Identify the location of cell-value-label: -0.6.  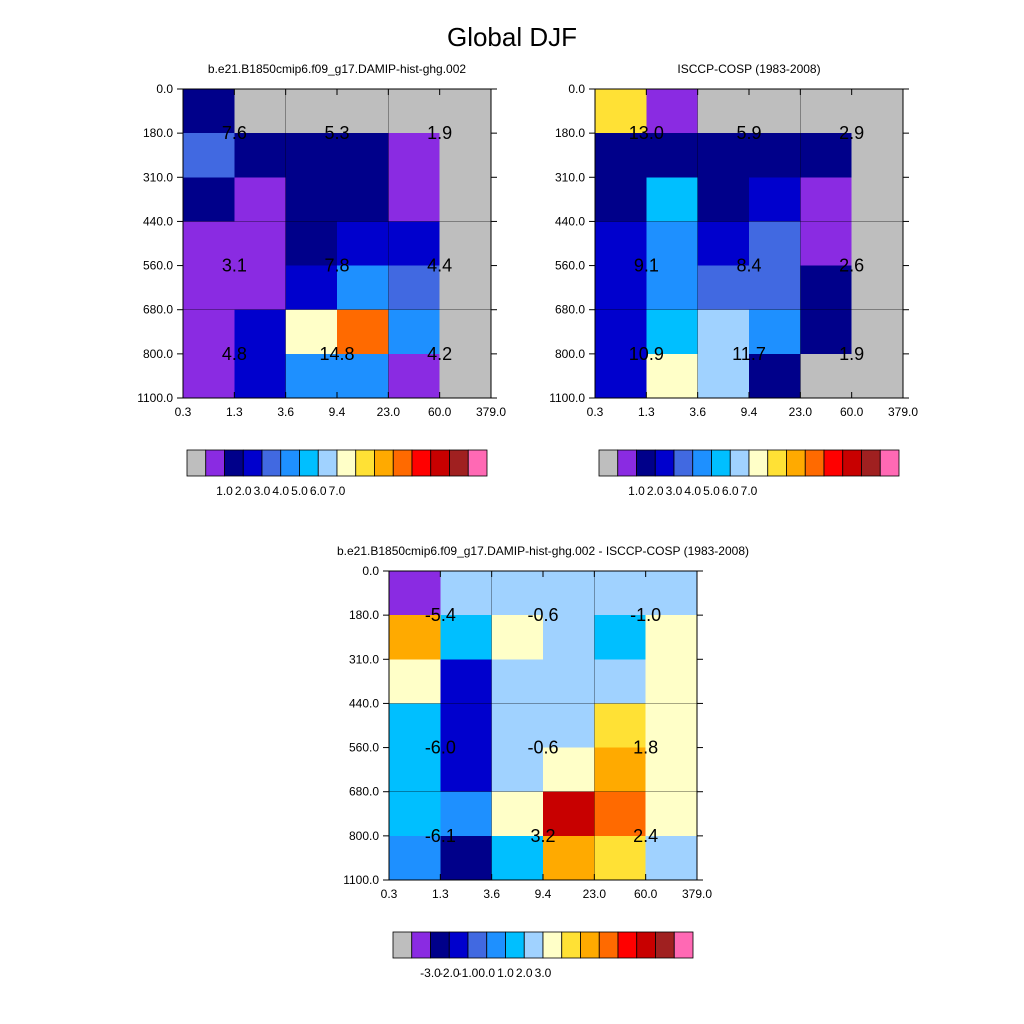
(542, 615).